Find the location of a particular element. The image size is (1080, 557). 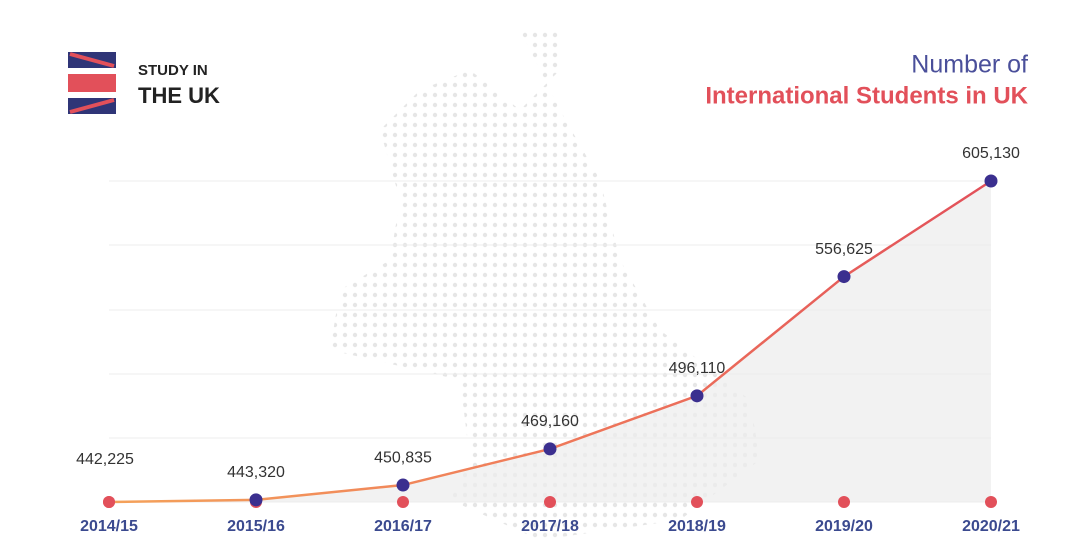

x-tick-label: 2016/17 is located at coordinates (403, 526).